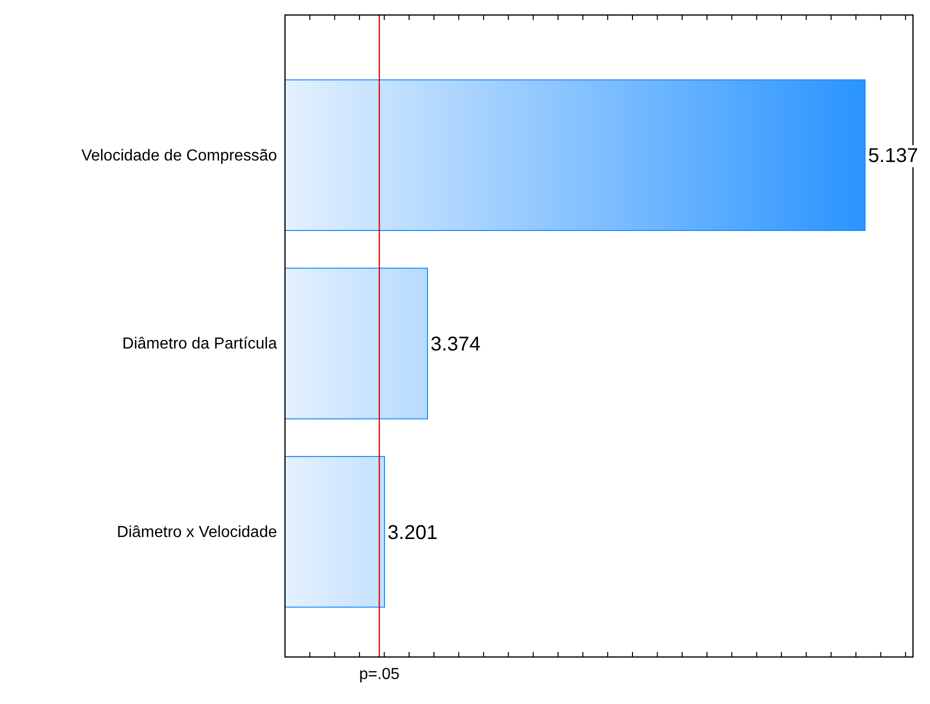 The image size is (930, 704). What do you see at coordinates (179, 155) in the screenshot?
I see `y-tick-label: Velocidade de Compressão` at bounding box center [179, 155].